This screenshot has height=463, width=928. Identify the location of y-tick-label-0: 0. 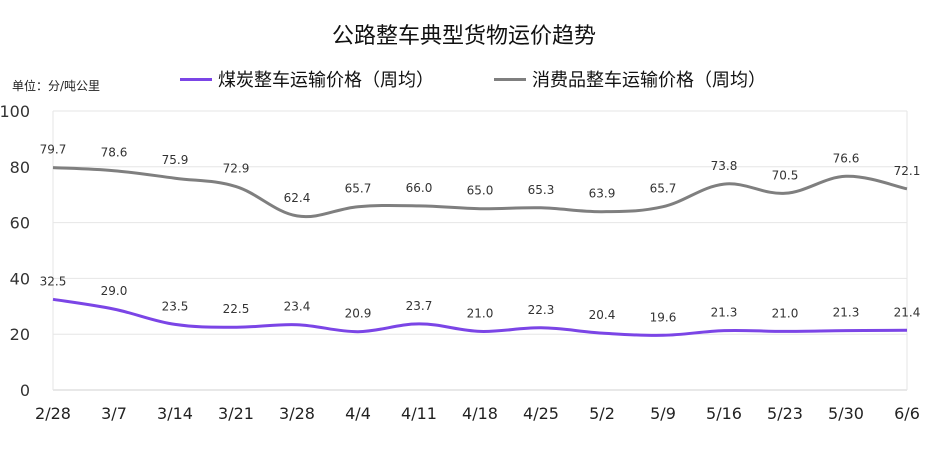
(25, 390).